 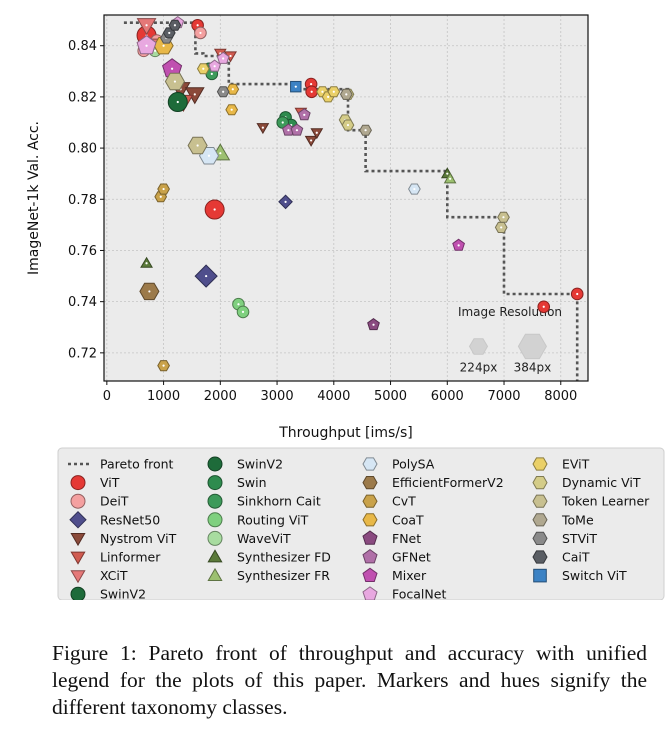 I want to click on legend-token-learner-marker, so click(x=540, y=501).